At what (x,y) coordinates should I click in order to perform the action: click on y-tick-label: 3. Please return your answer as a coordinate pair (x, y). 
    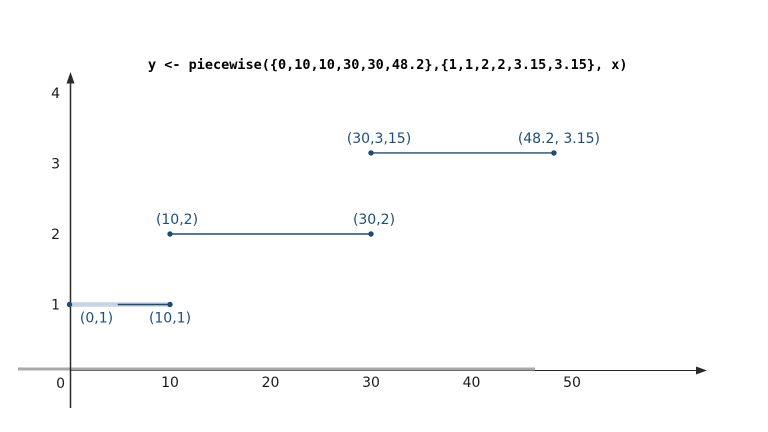
    Looking at the image, I should click on (55, 165).